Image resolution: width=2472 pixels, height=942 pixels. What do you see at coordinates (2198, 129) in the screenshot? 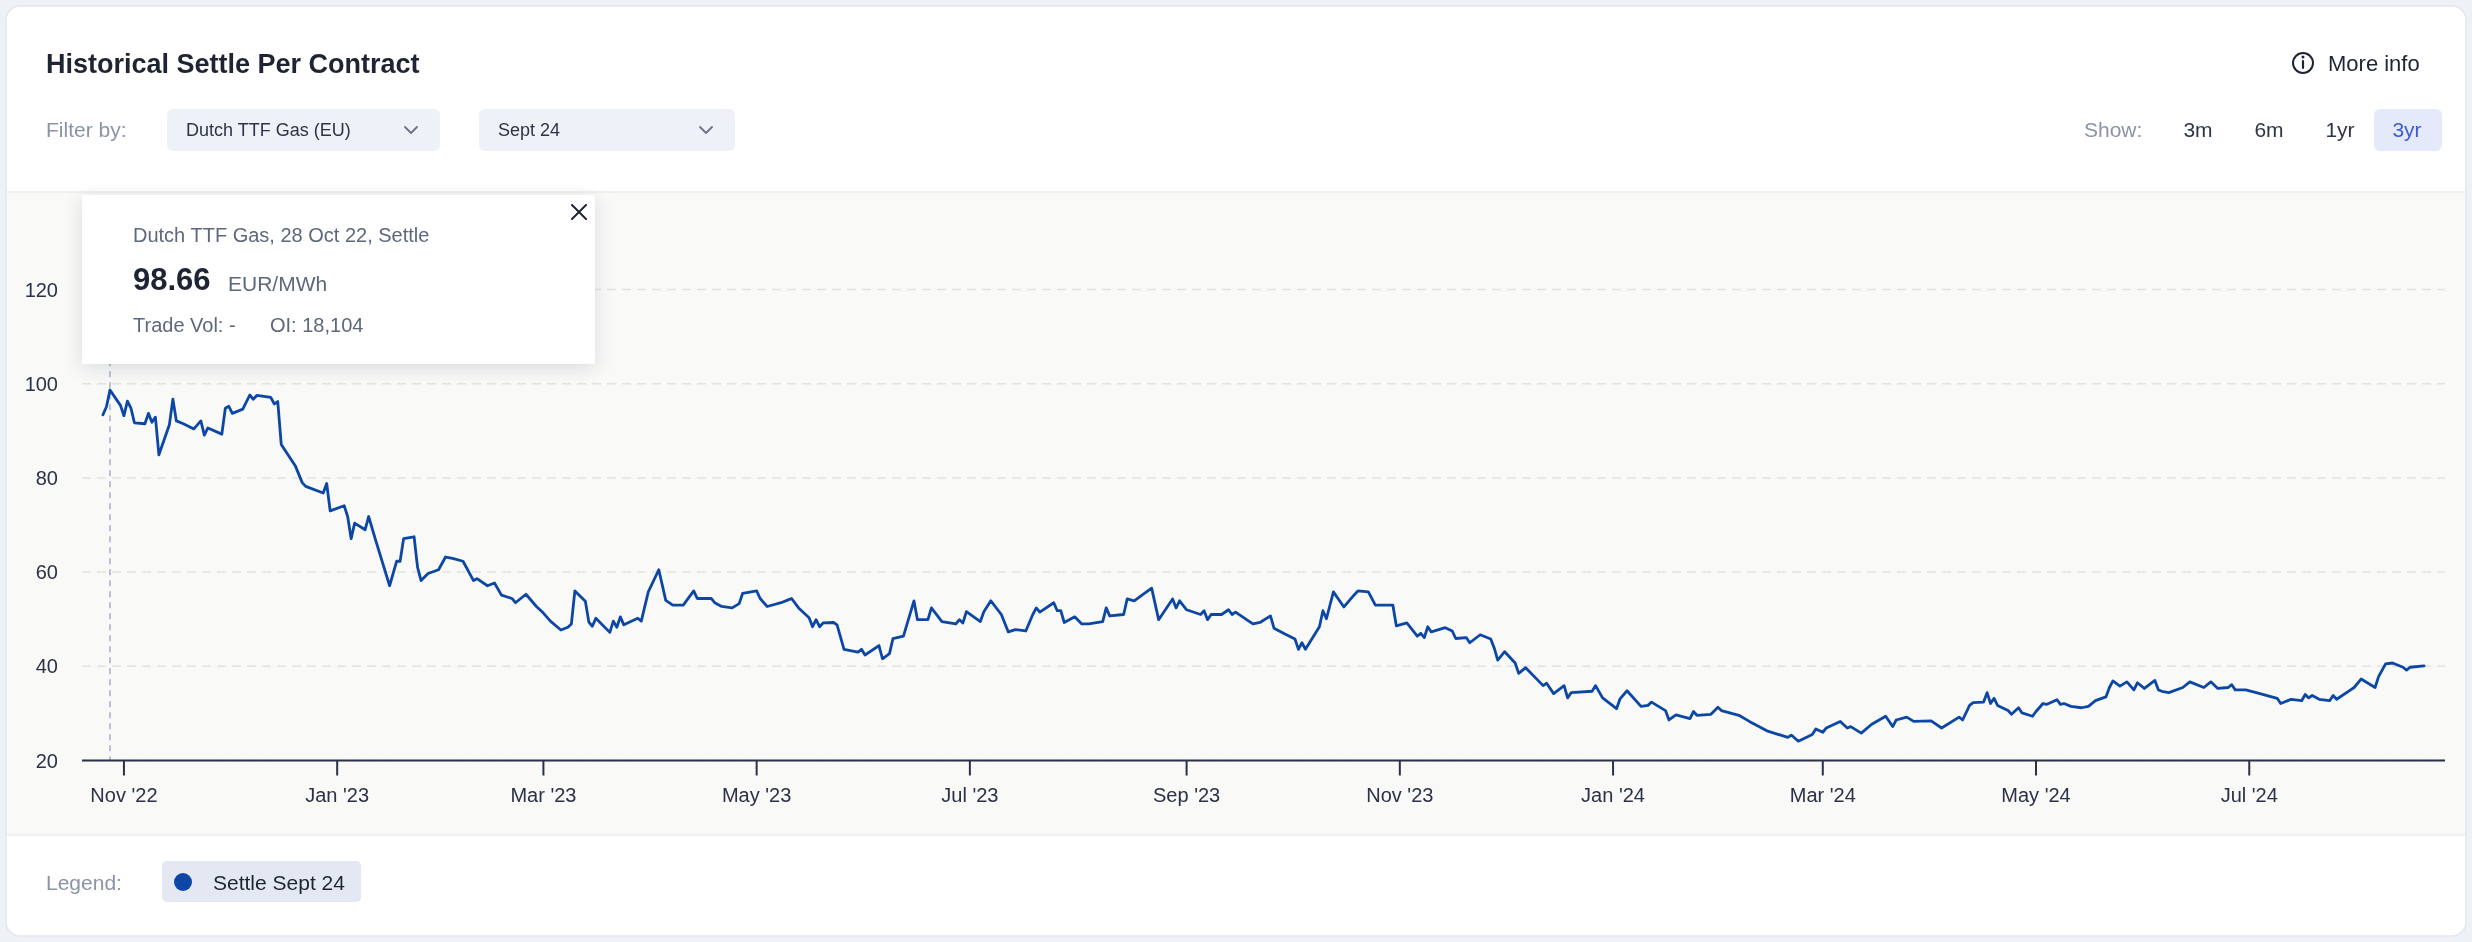
I see `text: 3m` at bounding box center [2198, 129].